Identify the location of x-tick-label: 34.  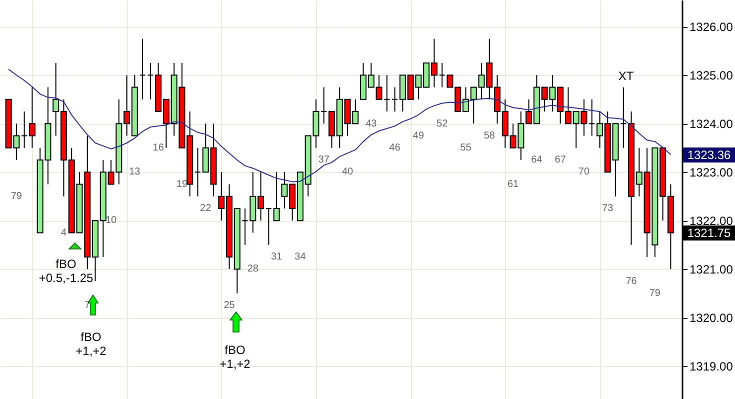
(300, 257).